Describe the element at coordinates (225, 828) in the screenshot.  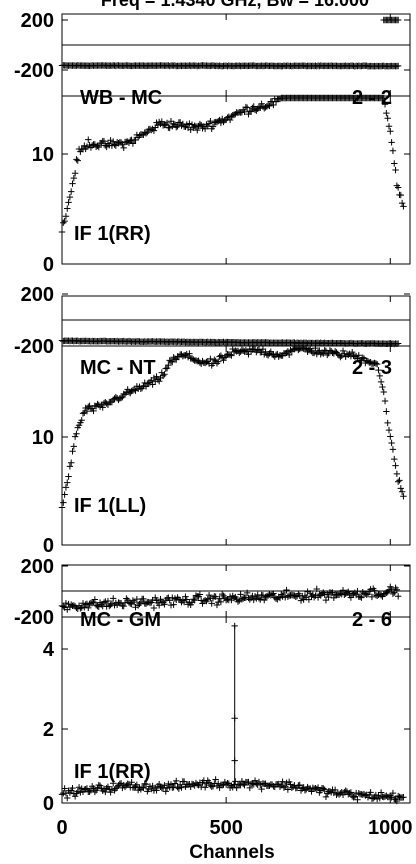
I see `x-tick-label: 500` at that location.